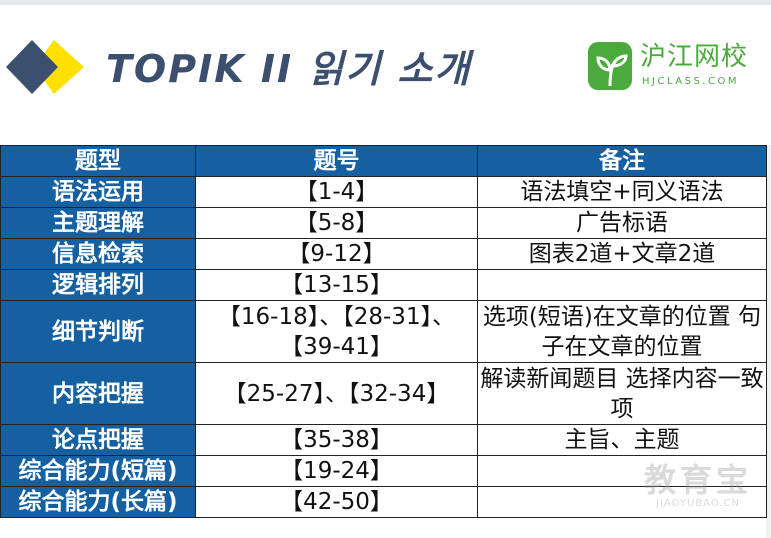  What do you see at coordinates (336, 471) in the screenshot?
I see `row-numbers: 【19-24】` at bounding box center [336, 471].